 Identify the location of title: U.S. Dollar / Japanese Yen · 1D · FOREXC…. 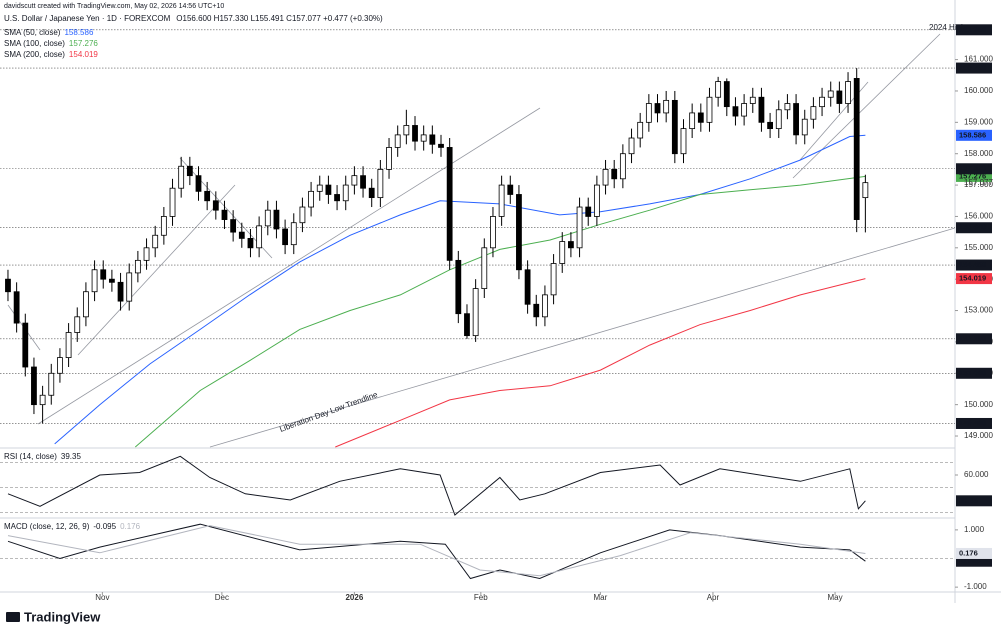
(87, 18).